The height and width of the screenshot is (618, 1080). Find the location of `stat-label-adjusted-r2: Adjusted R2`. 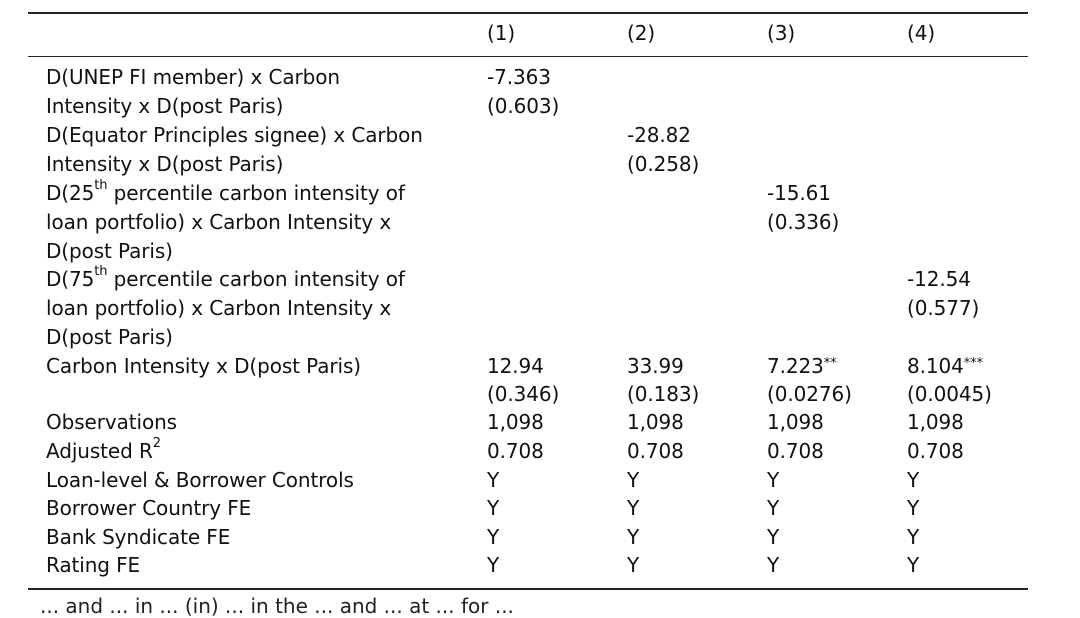

stat-label-adjusted-r2: Adjusted R2 is located at coordinates (103, 449).